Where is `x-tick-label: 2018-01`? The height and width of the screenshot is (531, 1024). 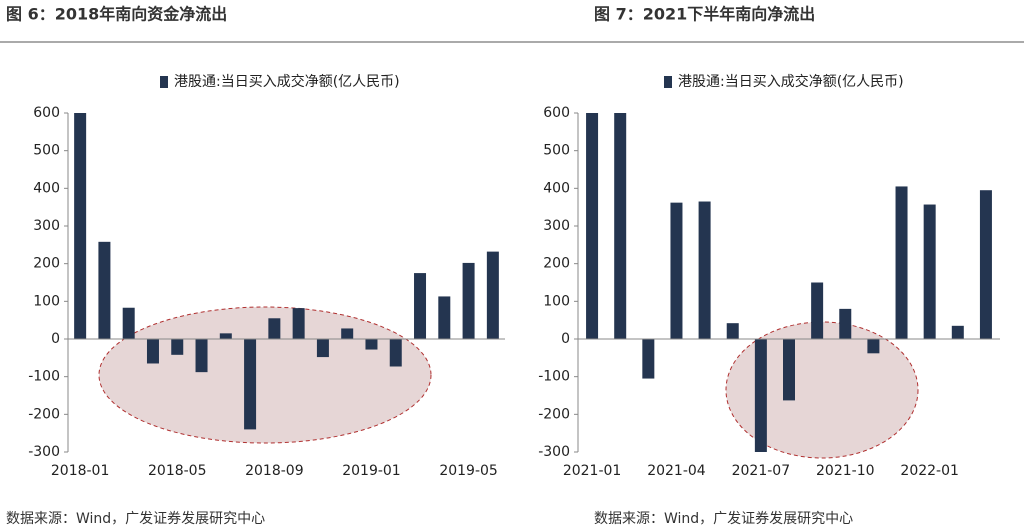 x-tick-label: 2018-01 is located at coordinates (80, 471).